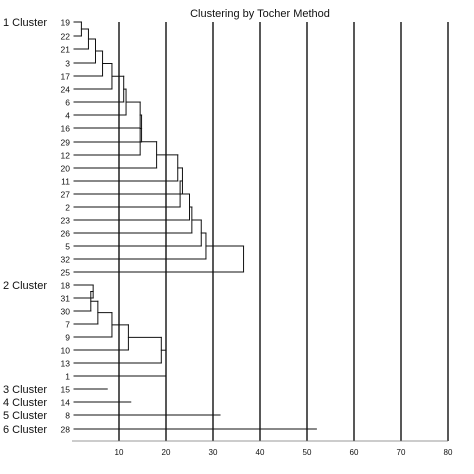 Image resolution: width=474 pixels, height=474 pixels. I want to click on leaf-label: 16, so click(66, 129).